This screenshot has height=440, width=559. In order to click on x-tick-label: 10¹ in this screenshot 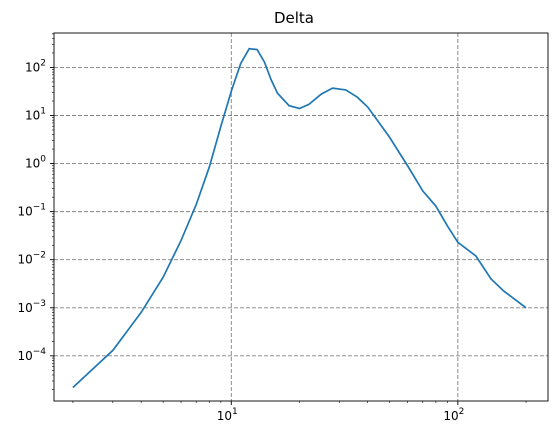, I will do `click(227, 415)`.